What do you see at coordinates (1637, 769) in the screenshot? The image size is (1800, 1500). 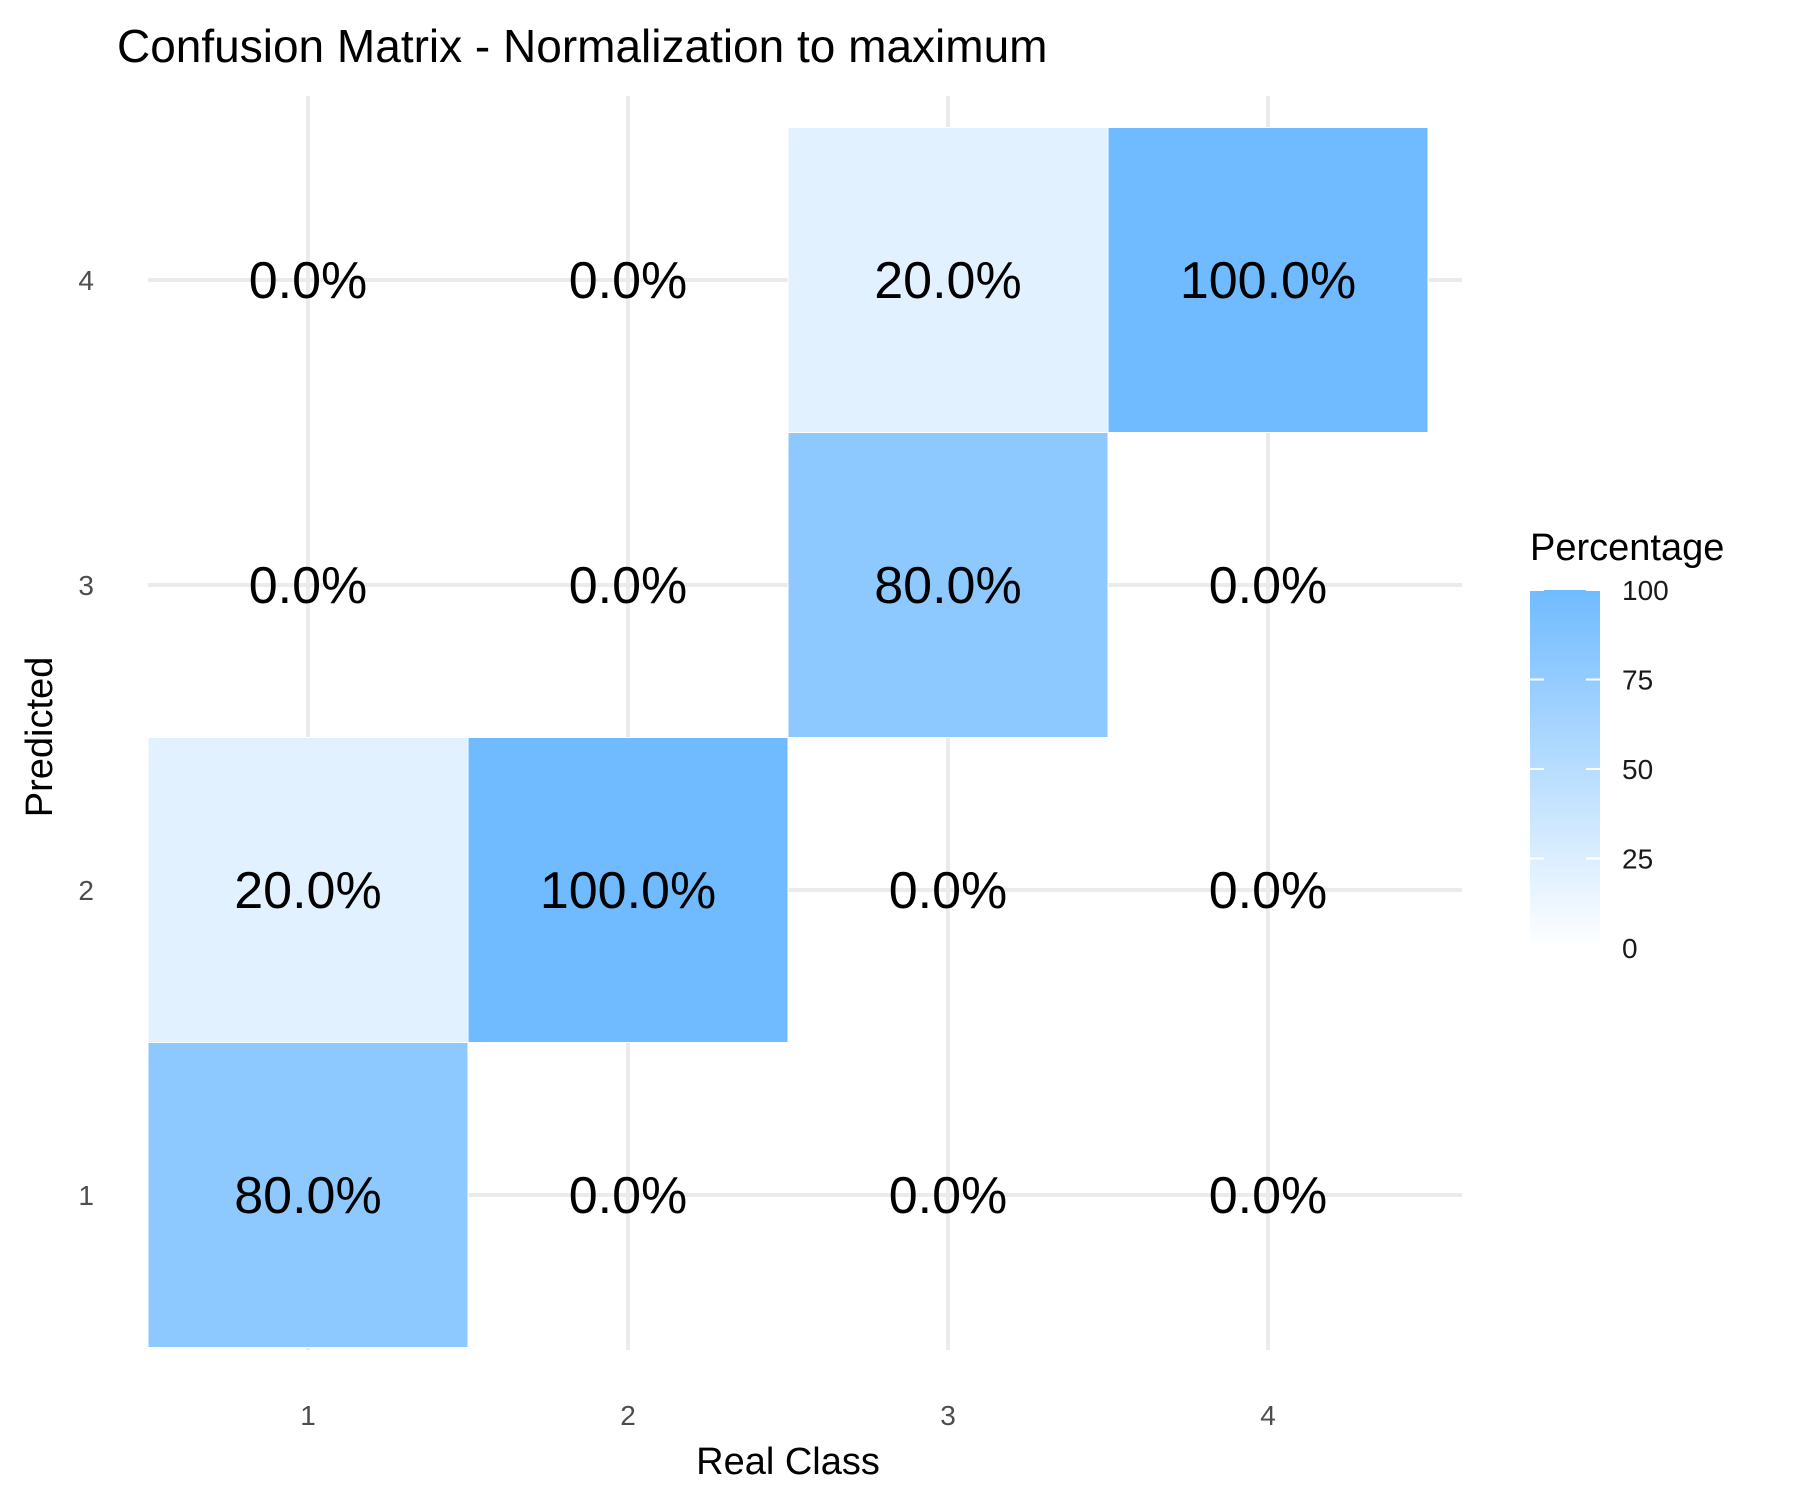 I see `legend-tick-label-50: 50` at bounding box center [1637, 769].